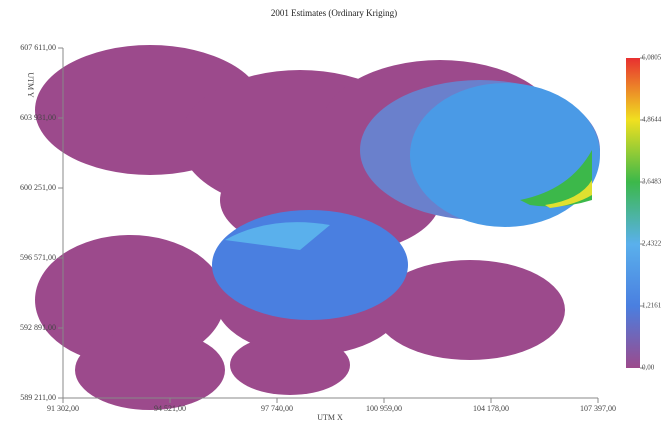 The image size is (668, 424). What do you see at coordinates (633, 213) in the screenshot?
I see `colorbar` at bounding box center [633, 213].